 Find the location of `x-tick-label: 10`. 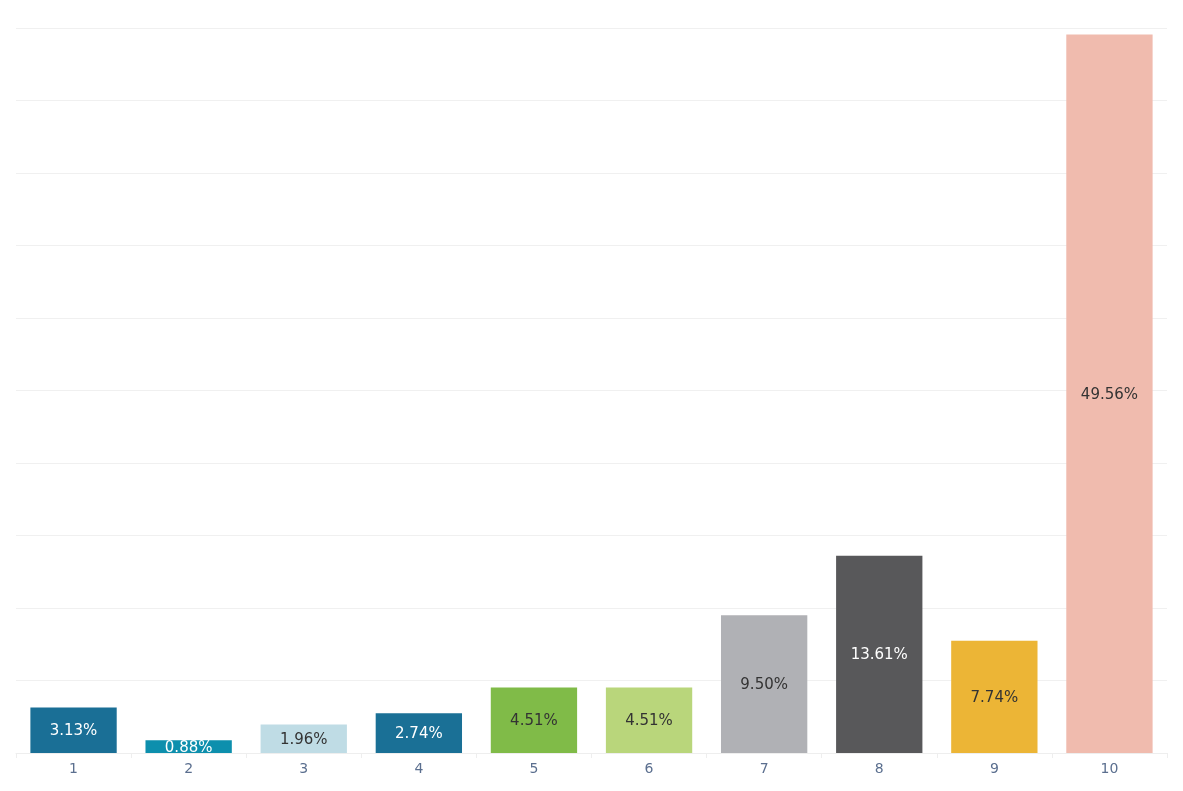

x-tick-label: 10 is located at coordinates (1109, 768).